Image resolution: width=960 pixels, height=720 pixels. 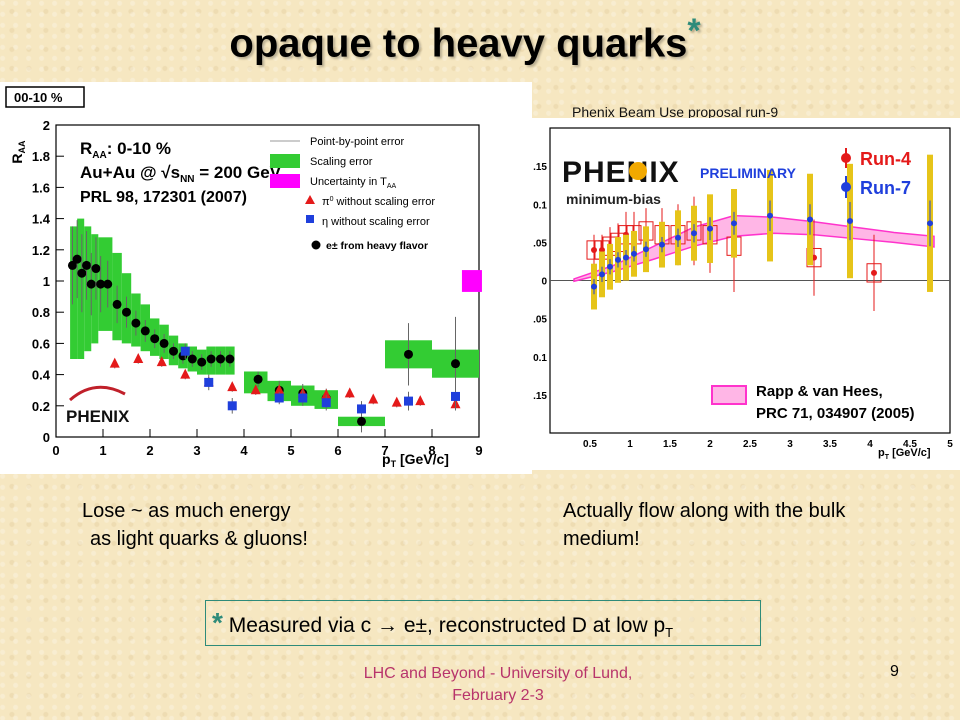 What do you see at coordinates (337, 450) in the screenshot?
I see `x-tick-label: 6` at bounding box center [337, 450].